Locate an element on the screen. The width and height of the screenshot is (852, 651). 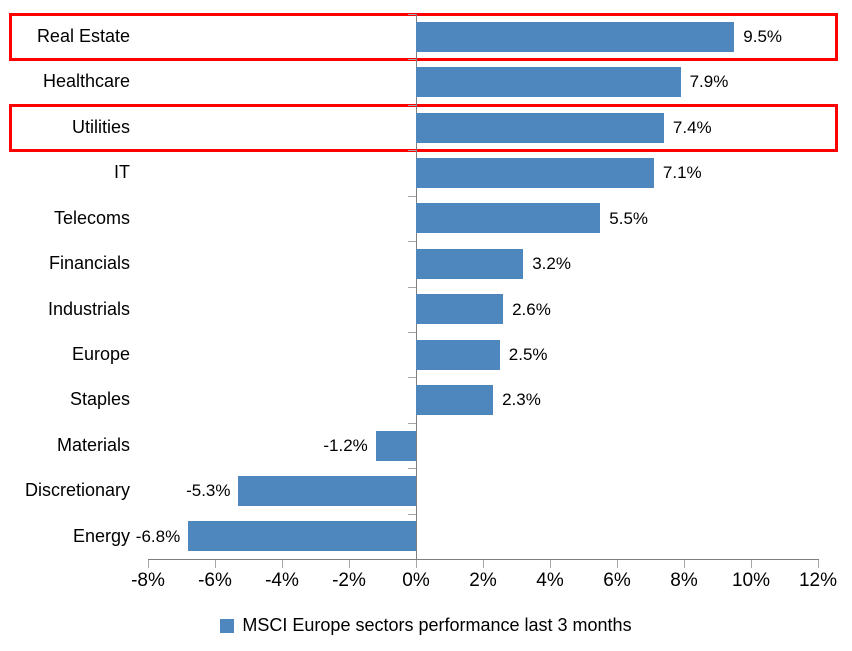
highlight-box-utilities is located at coordinates (423, 128).